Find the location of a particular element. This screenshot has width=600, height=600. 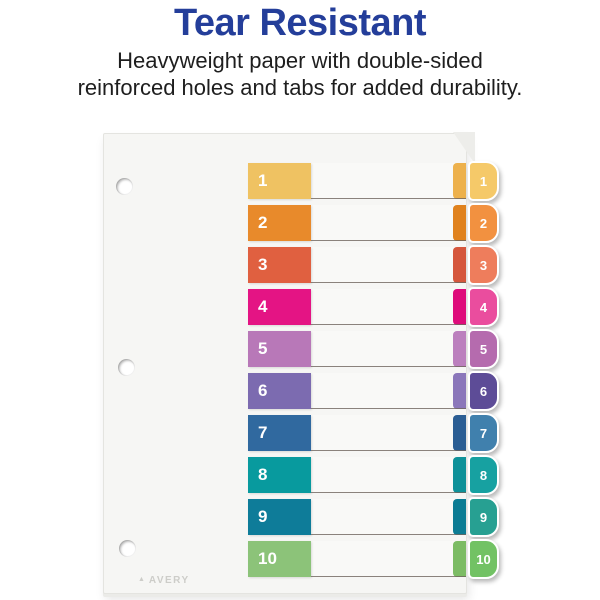

index-tab: 10 is located at coordinates (483, 559).